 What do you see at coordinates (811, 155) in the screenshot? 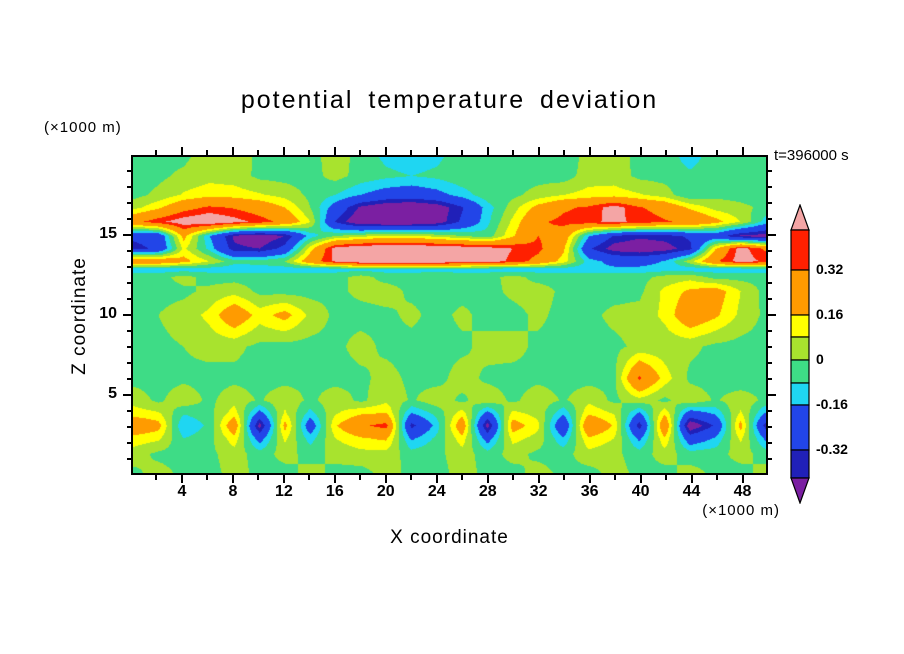
I see `time-annotation: t=396000 s` at bounding box center [811, 155].